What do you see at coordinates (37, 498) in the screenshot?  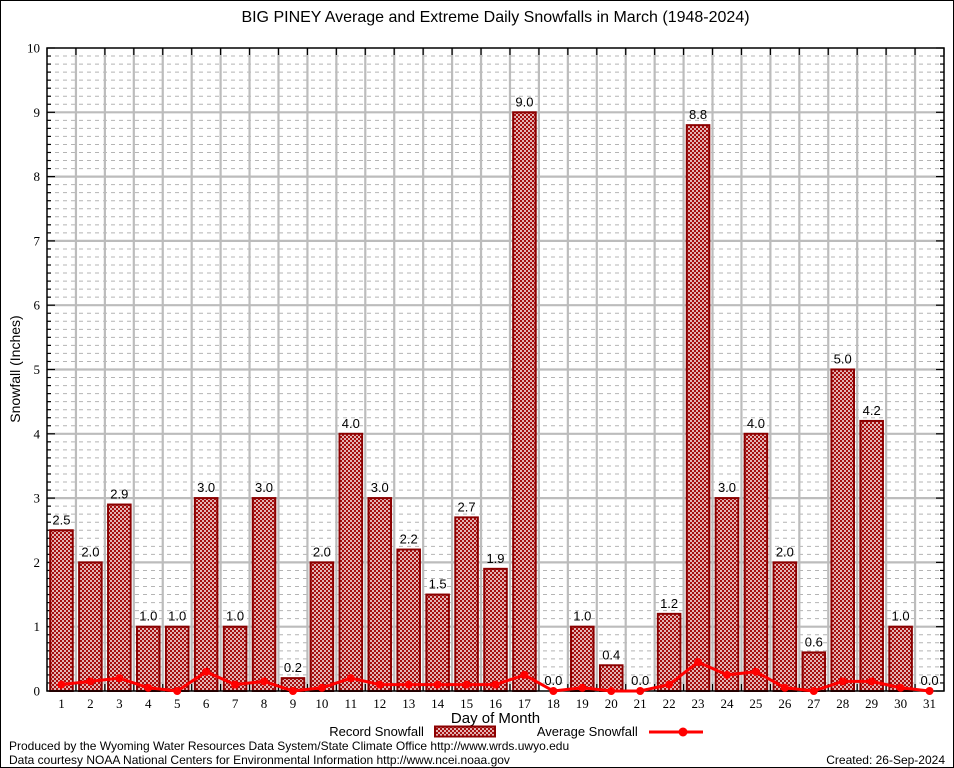 I see `y-tick-label-3: 3` at bounding box center [37, 498].